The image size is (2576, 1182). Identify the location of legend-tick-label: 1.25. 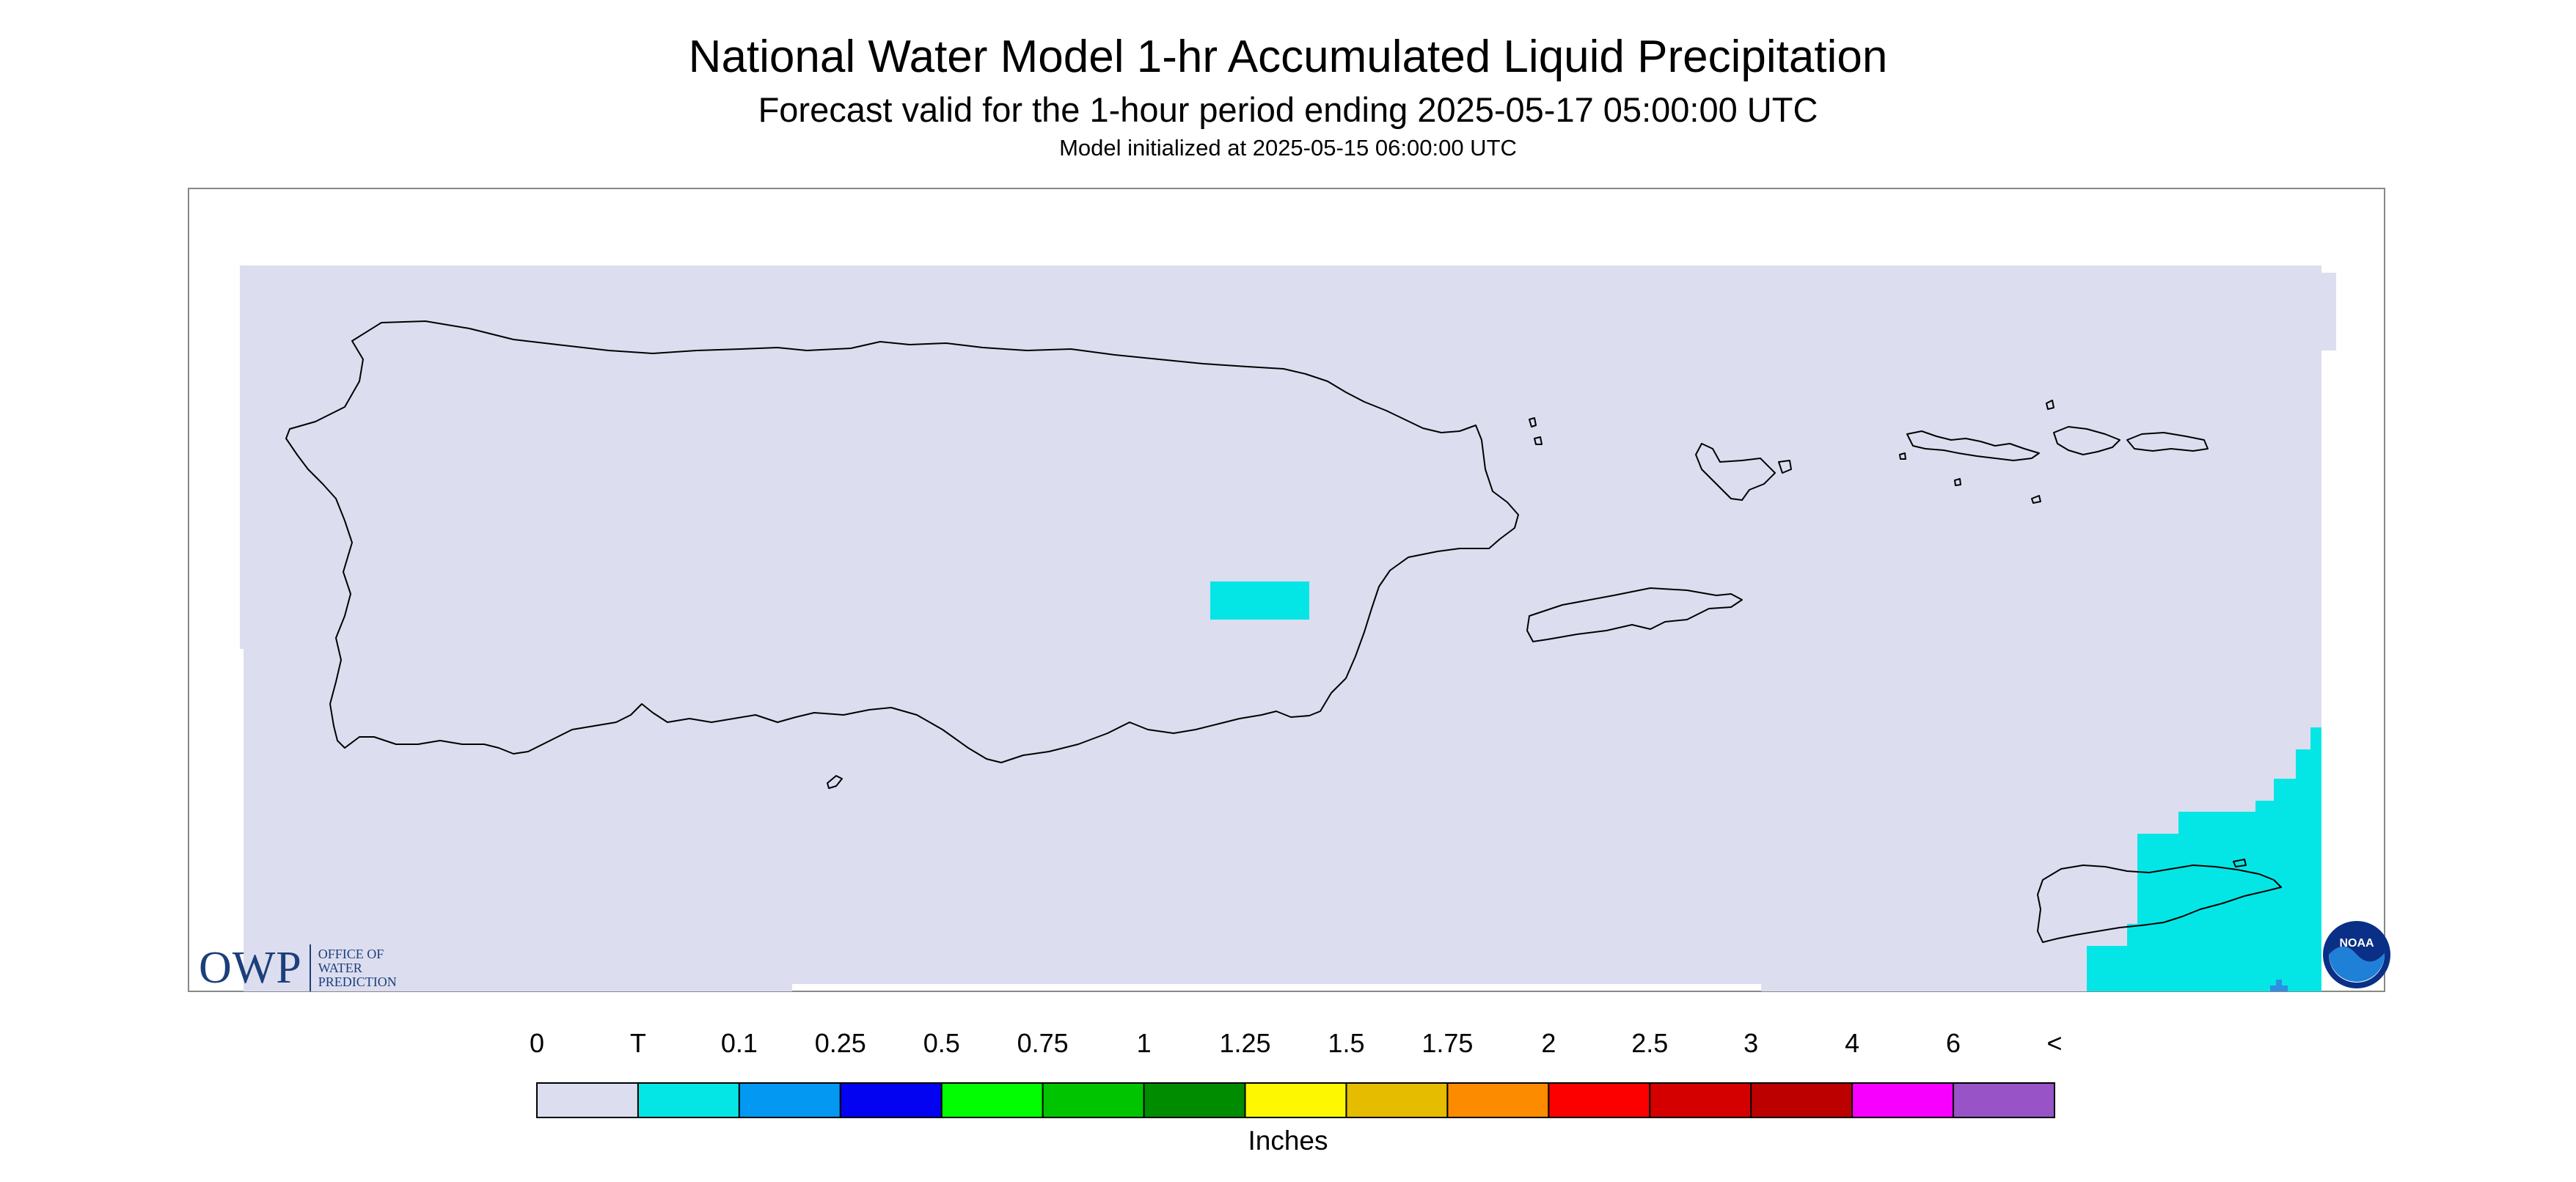
(1245, 1043).